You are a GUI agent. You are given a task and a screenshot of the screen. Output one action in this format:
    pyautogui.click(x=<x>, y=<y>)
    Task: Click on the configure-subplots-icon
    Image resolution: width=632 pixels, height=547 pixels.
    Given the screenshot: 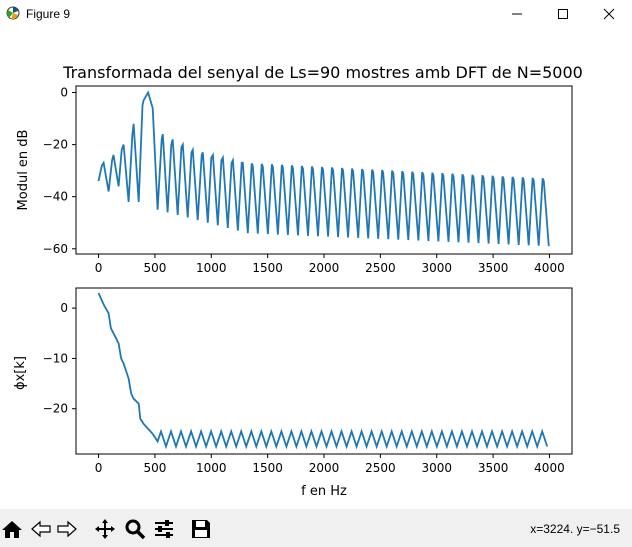 What is the action you would take?
    pyautogui.click(x=164, y=529)
    